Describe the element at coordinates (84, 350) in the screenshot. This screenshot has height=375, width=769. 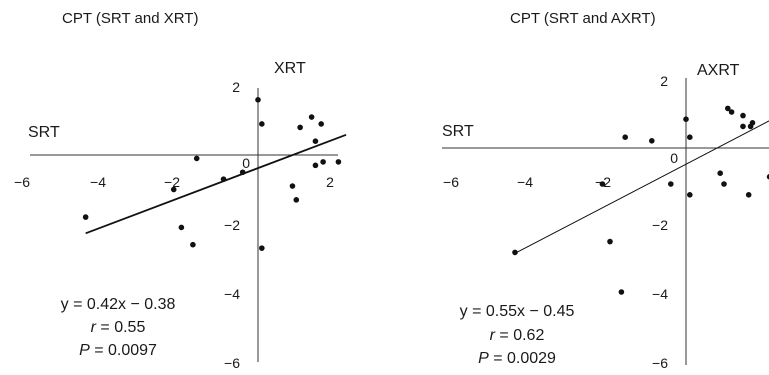
I see `left-p-symbol: P` at that location.